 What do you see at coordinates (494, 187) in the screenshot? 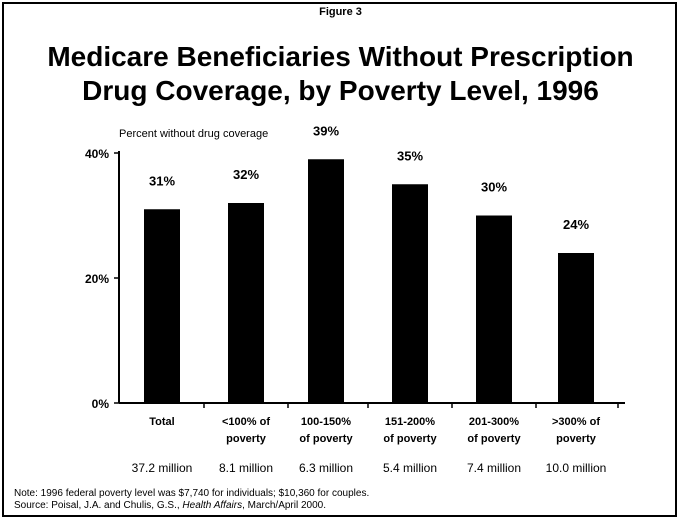
I see `data-label: 30%` at bounding box center [494, 187].